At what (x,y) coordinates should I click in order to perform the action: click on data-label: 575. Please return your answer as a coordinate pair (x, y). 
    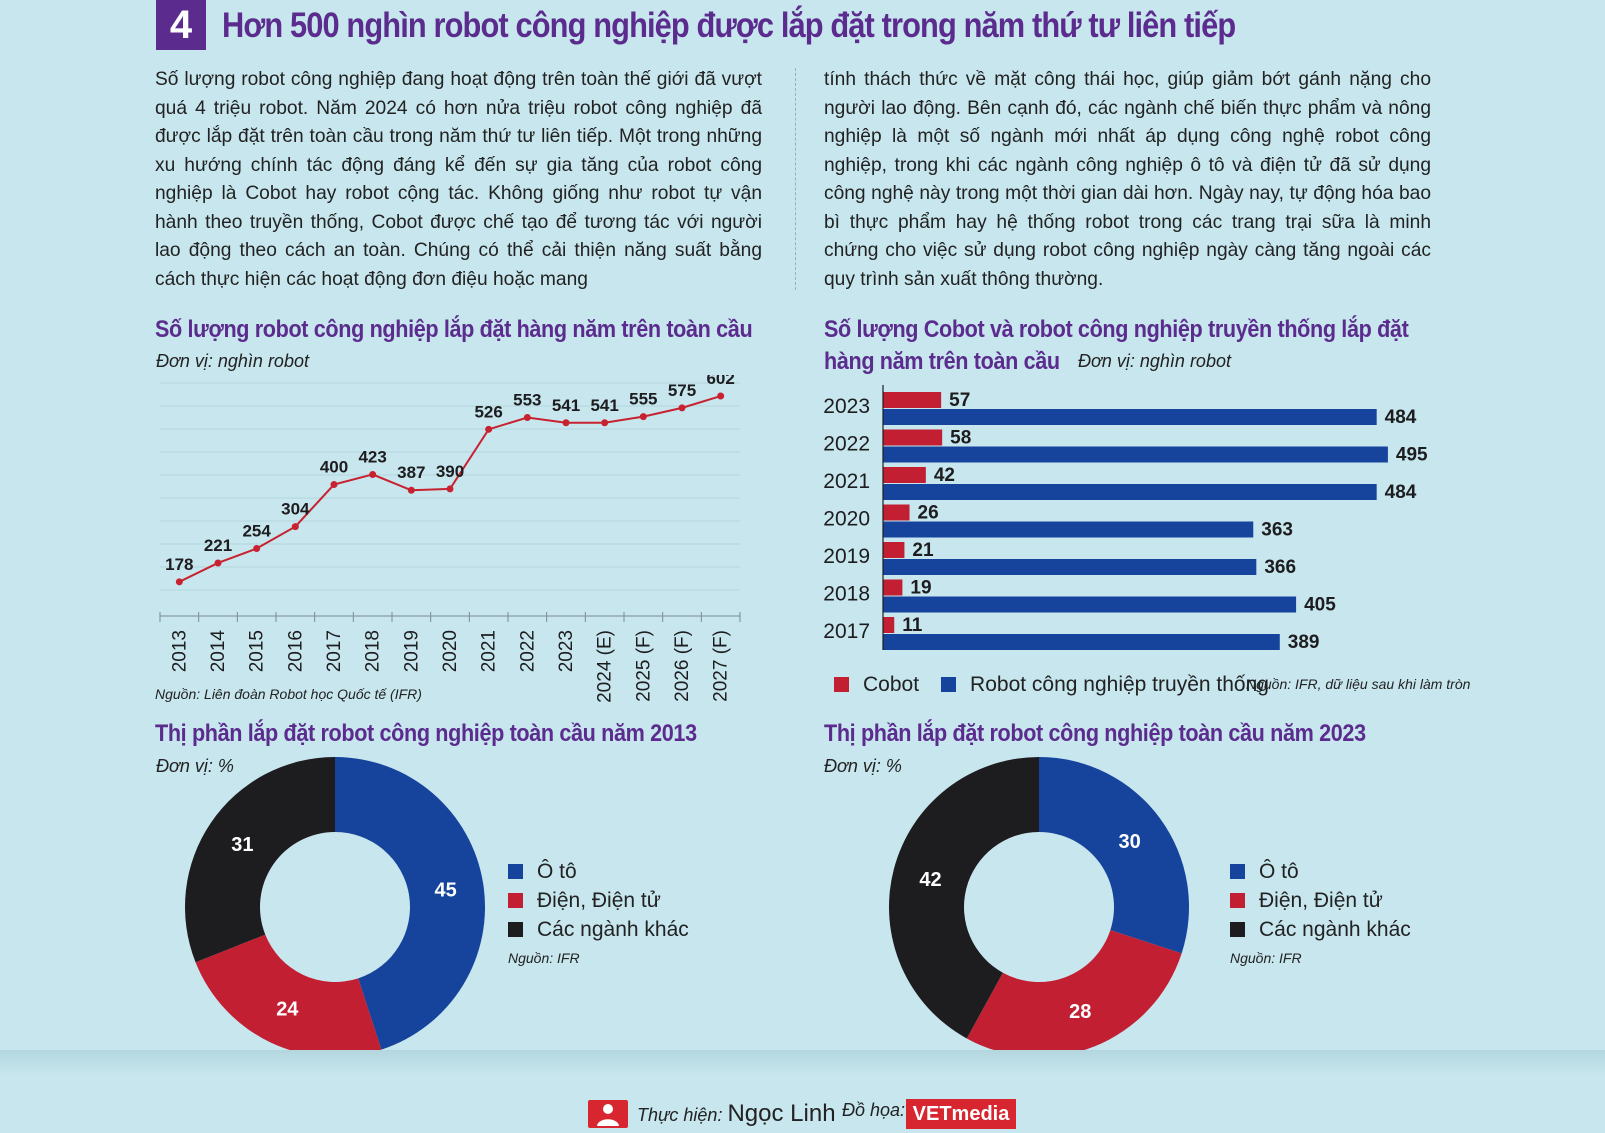
    Looking at the image, I should click on (682, 390).